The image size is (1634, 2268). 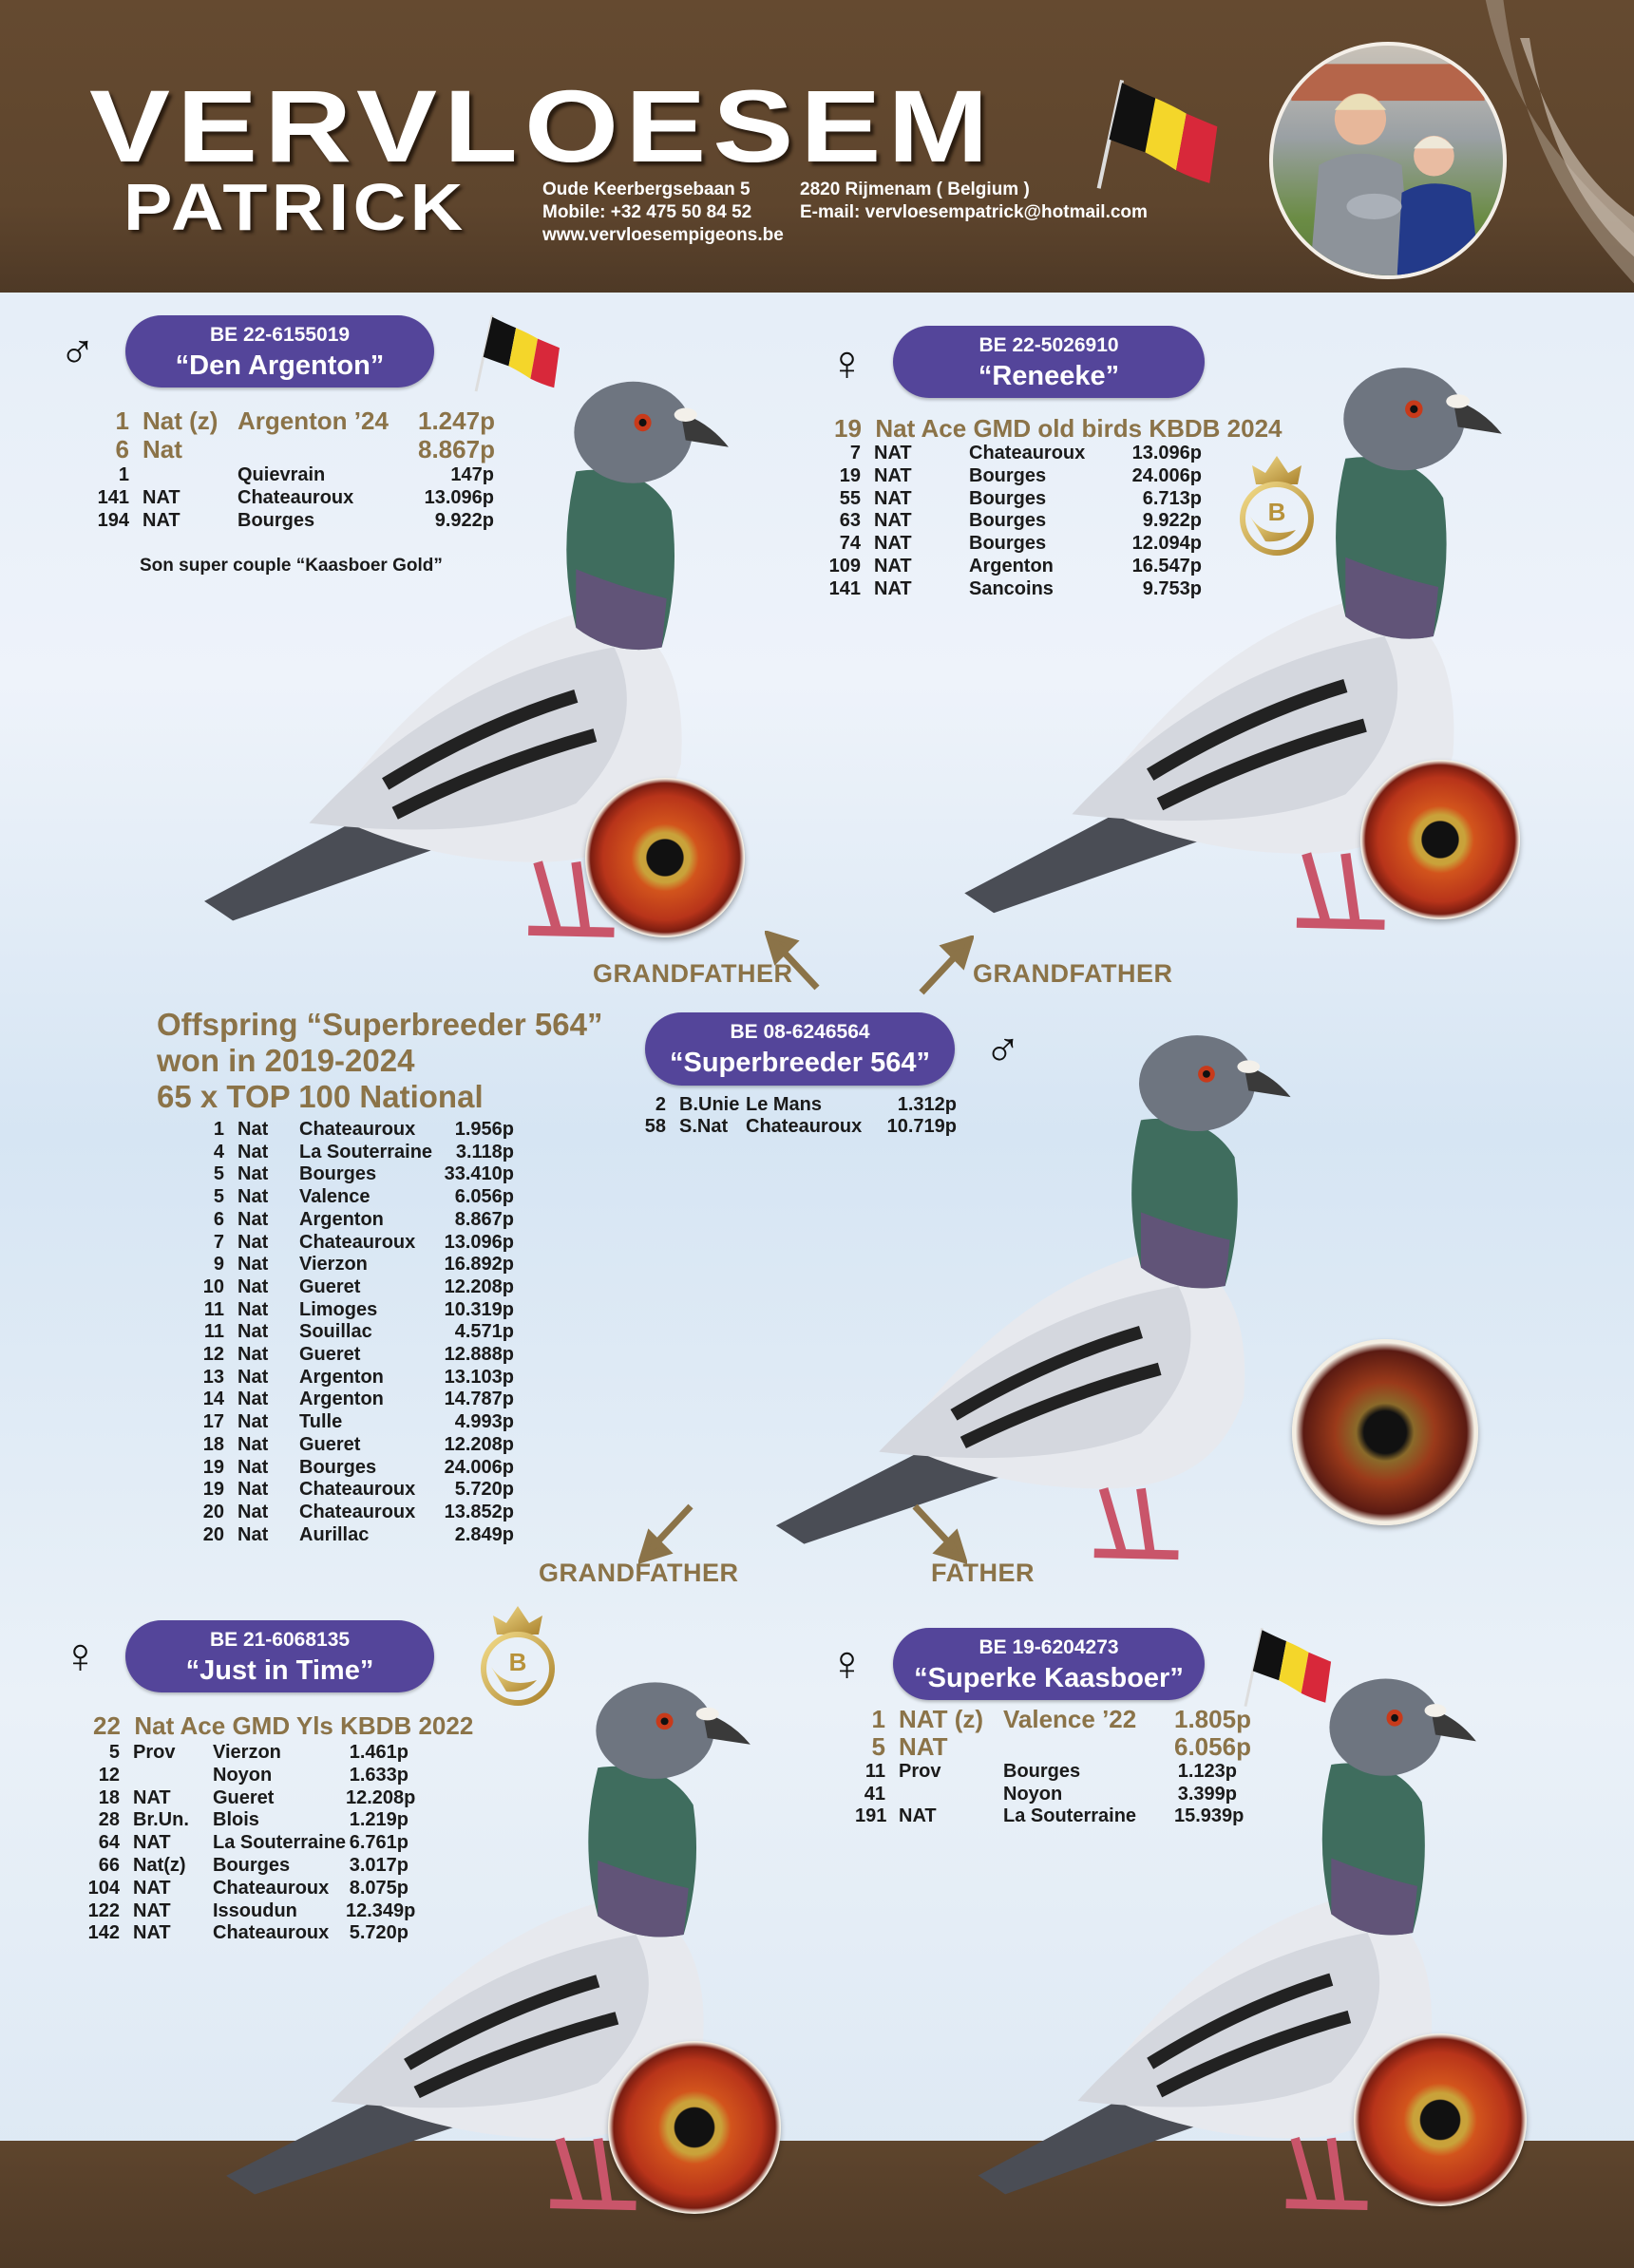 I want to click on result-participants: 6.056p, so click(x=484, y=1197).